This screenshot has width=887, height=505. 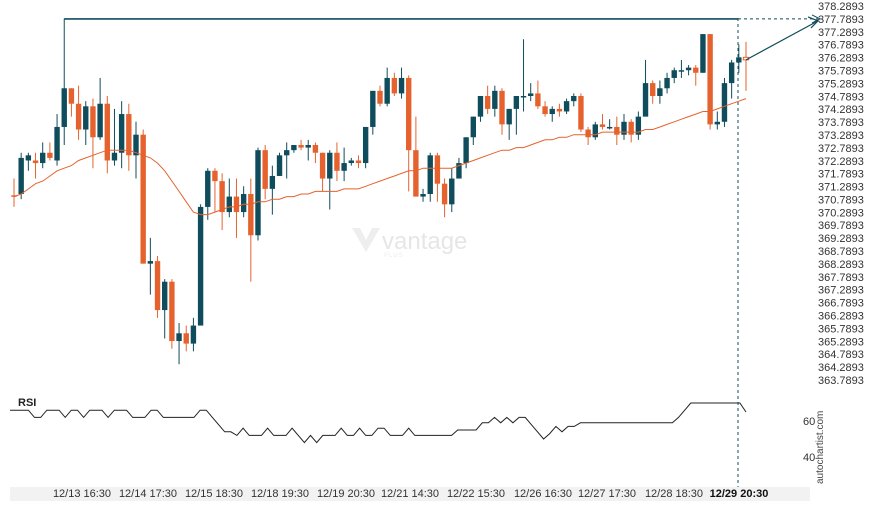 I want to click on projection-arrowhead, so click(x=813, y=22).